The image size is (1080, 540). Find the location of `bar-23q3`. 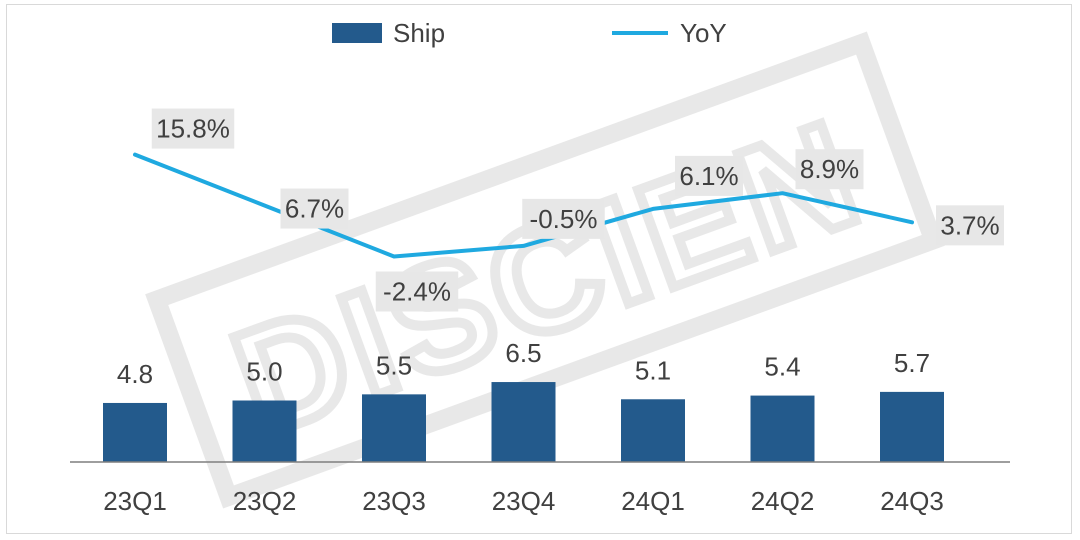

bar-23q3 is located at coordinates (394, 428).